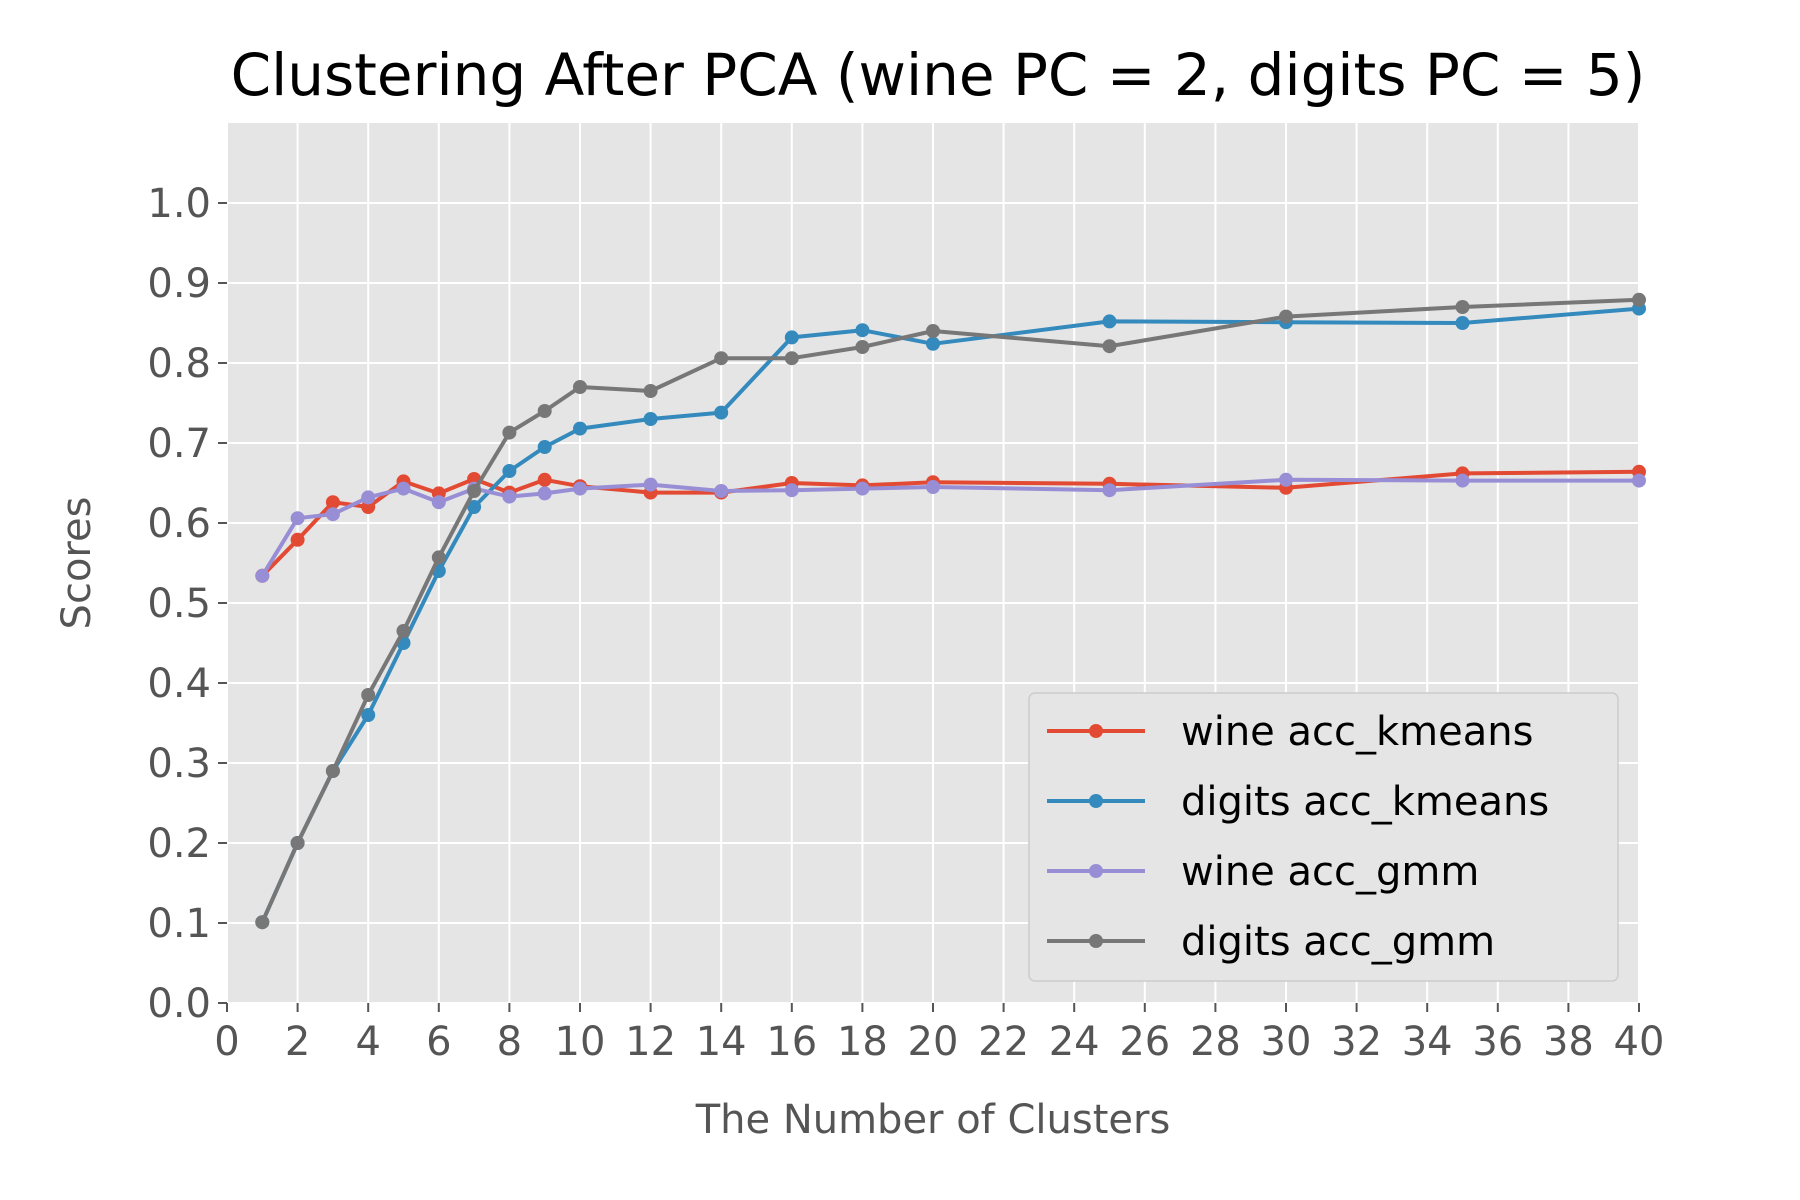  What do you see at coordinates (179, 684) in the screenshot?
I see `y-tick-label: 0.4` at bounding box center [179, 684].